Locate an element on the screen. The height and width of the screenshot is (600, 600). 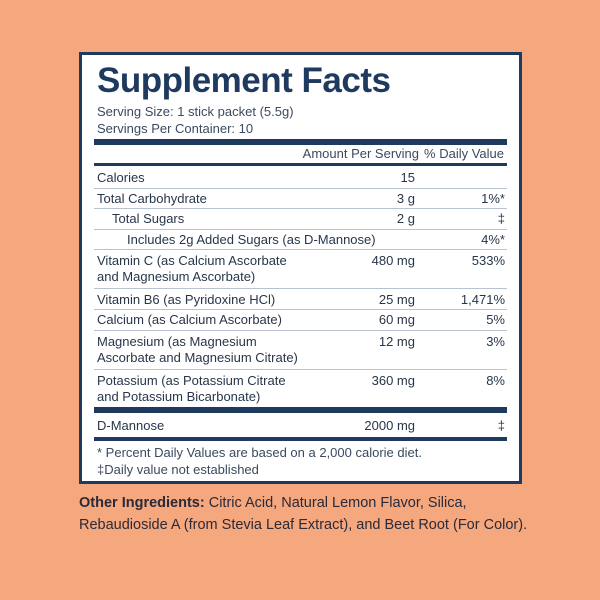
table-row: Calcium (as Calcium Ascorbate) 60 mg 5% is located at coordinates (300, 320).